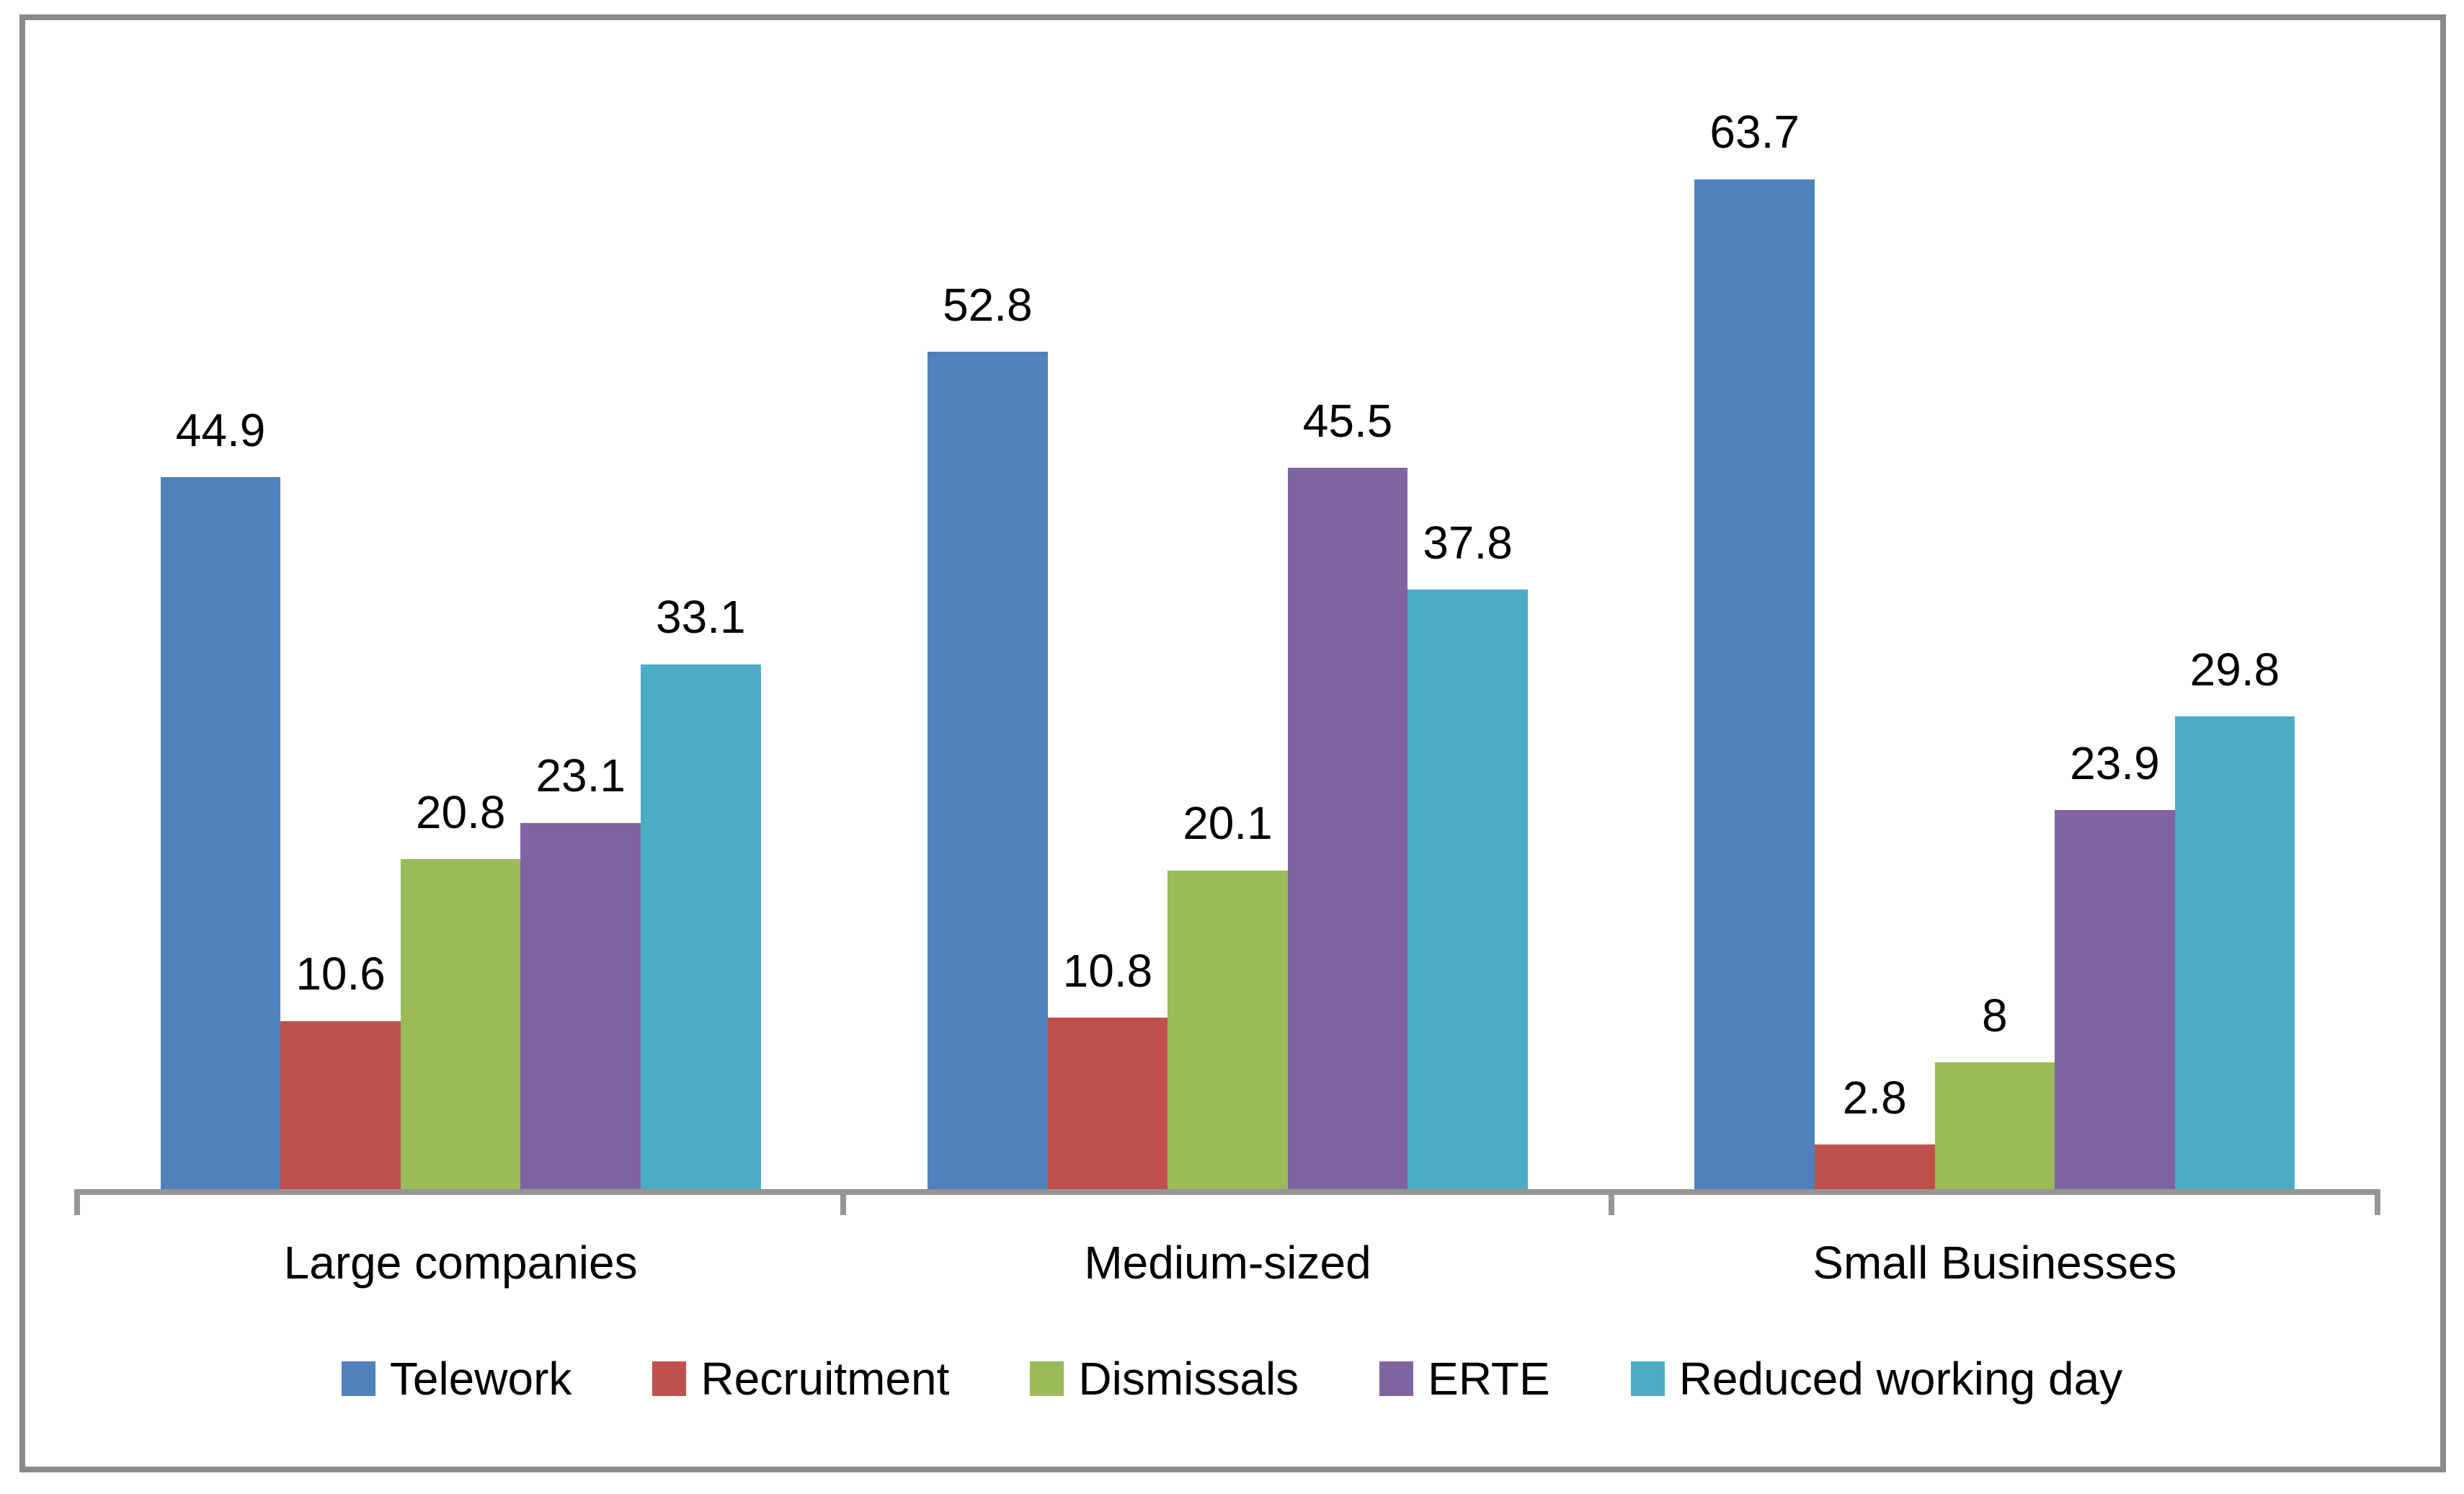 This screenshot has width=2464, height=1494. I want to click on bar-dismissals: 20.1, so click(1227, 993).